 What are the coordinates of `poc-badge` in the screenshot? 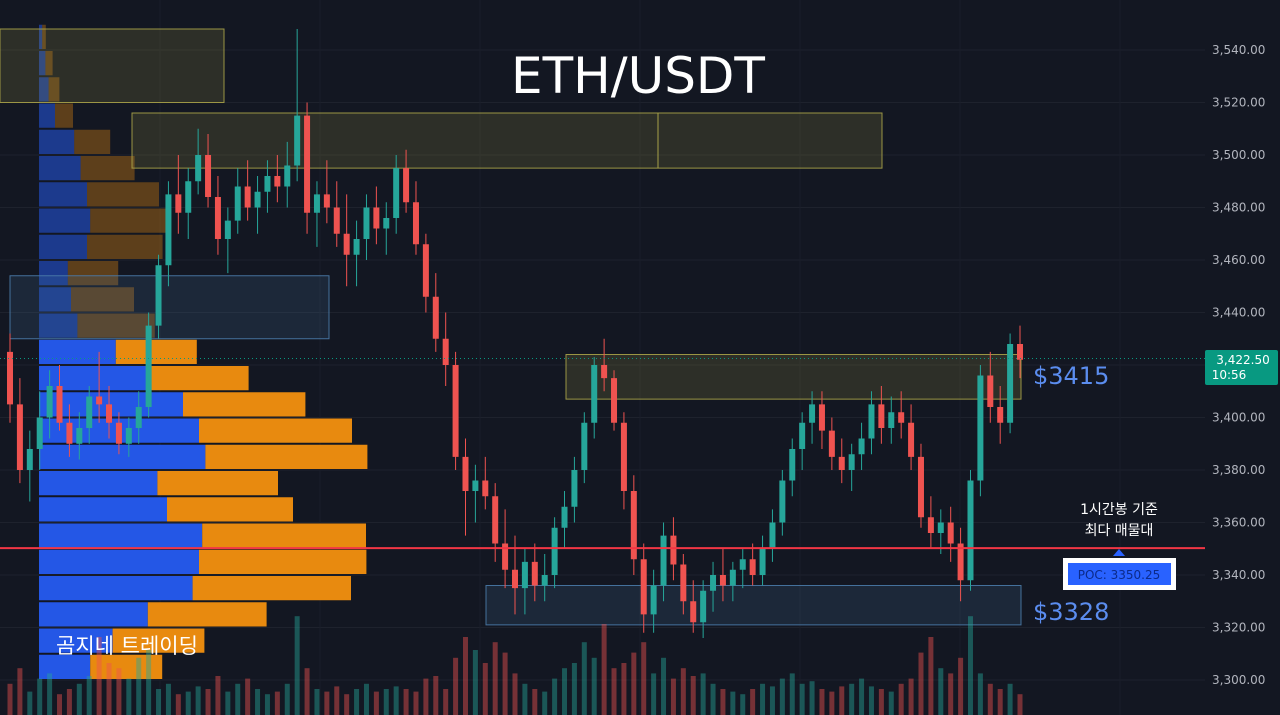 It's located at (1119, 574).